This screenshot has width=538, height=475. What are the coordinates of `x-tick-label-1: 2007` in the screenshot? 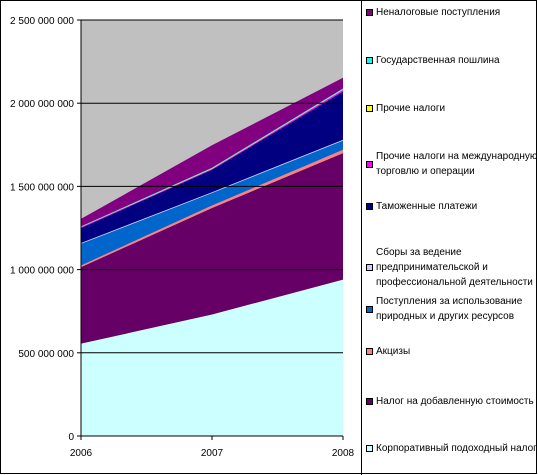 It's located at (212, 453).